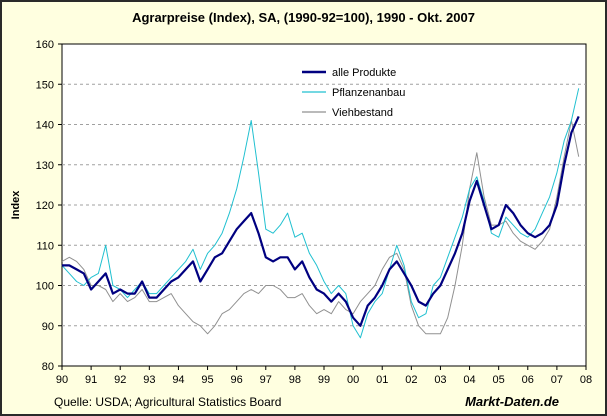  What do you see at coordinates (266, 380) in the screenshot?
I see `x-tick-label-97: 97` at bounding box center [266, 380].